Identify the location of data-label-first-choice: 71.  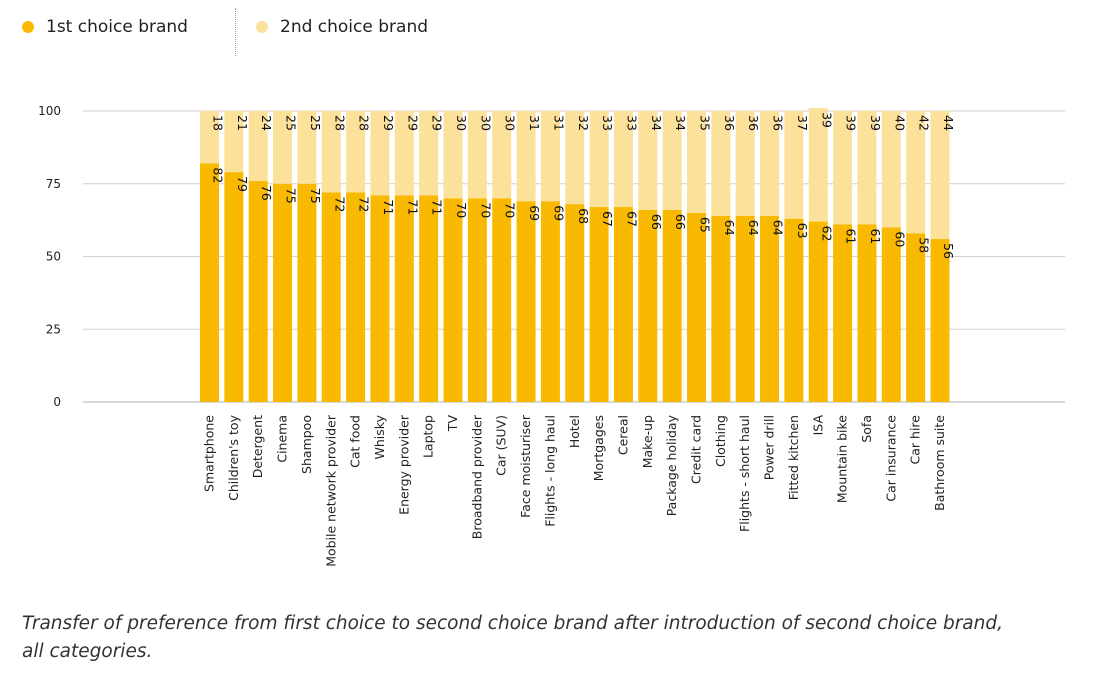
(388, 207).